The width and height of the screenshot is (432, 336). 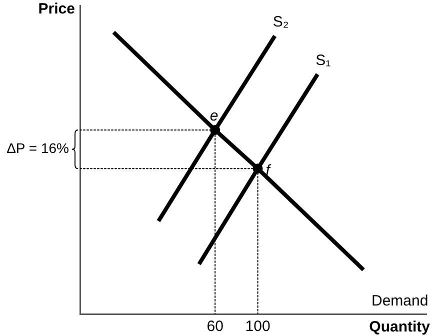 What do you see at coordinates (280, 22) in the screenshot?
I see `series-label: S₂` at bounding box center [280, 22].